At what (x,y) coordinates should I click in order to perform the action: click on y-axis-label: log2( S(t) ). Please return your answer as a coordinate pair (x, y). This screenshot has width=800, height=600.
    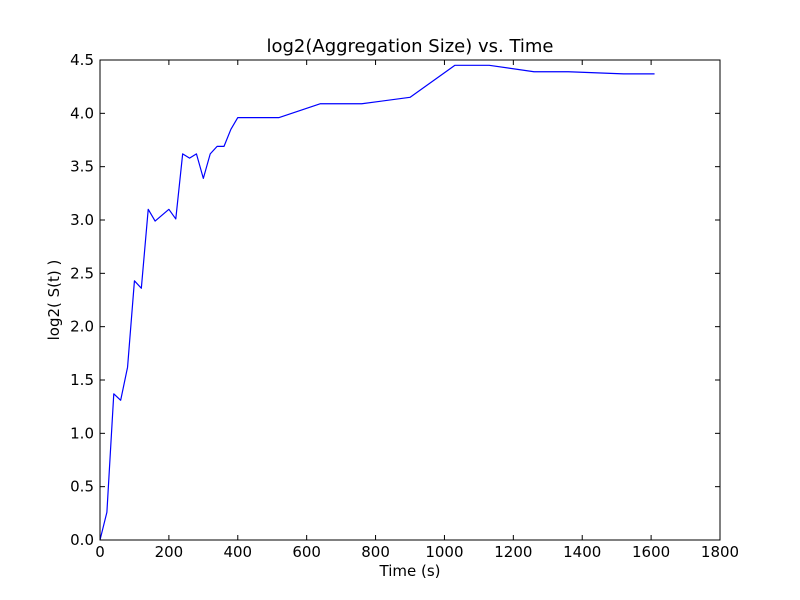
    Looking at the image, I should click on (54, 300).